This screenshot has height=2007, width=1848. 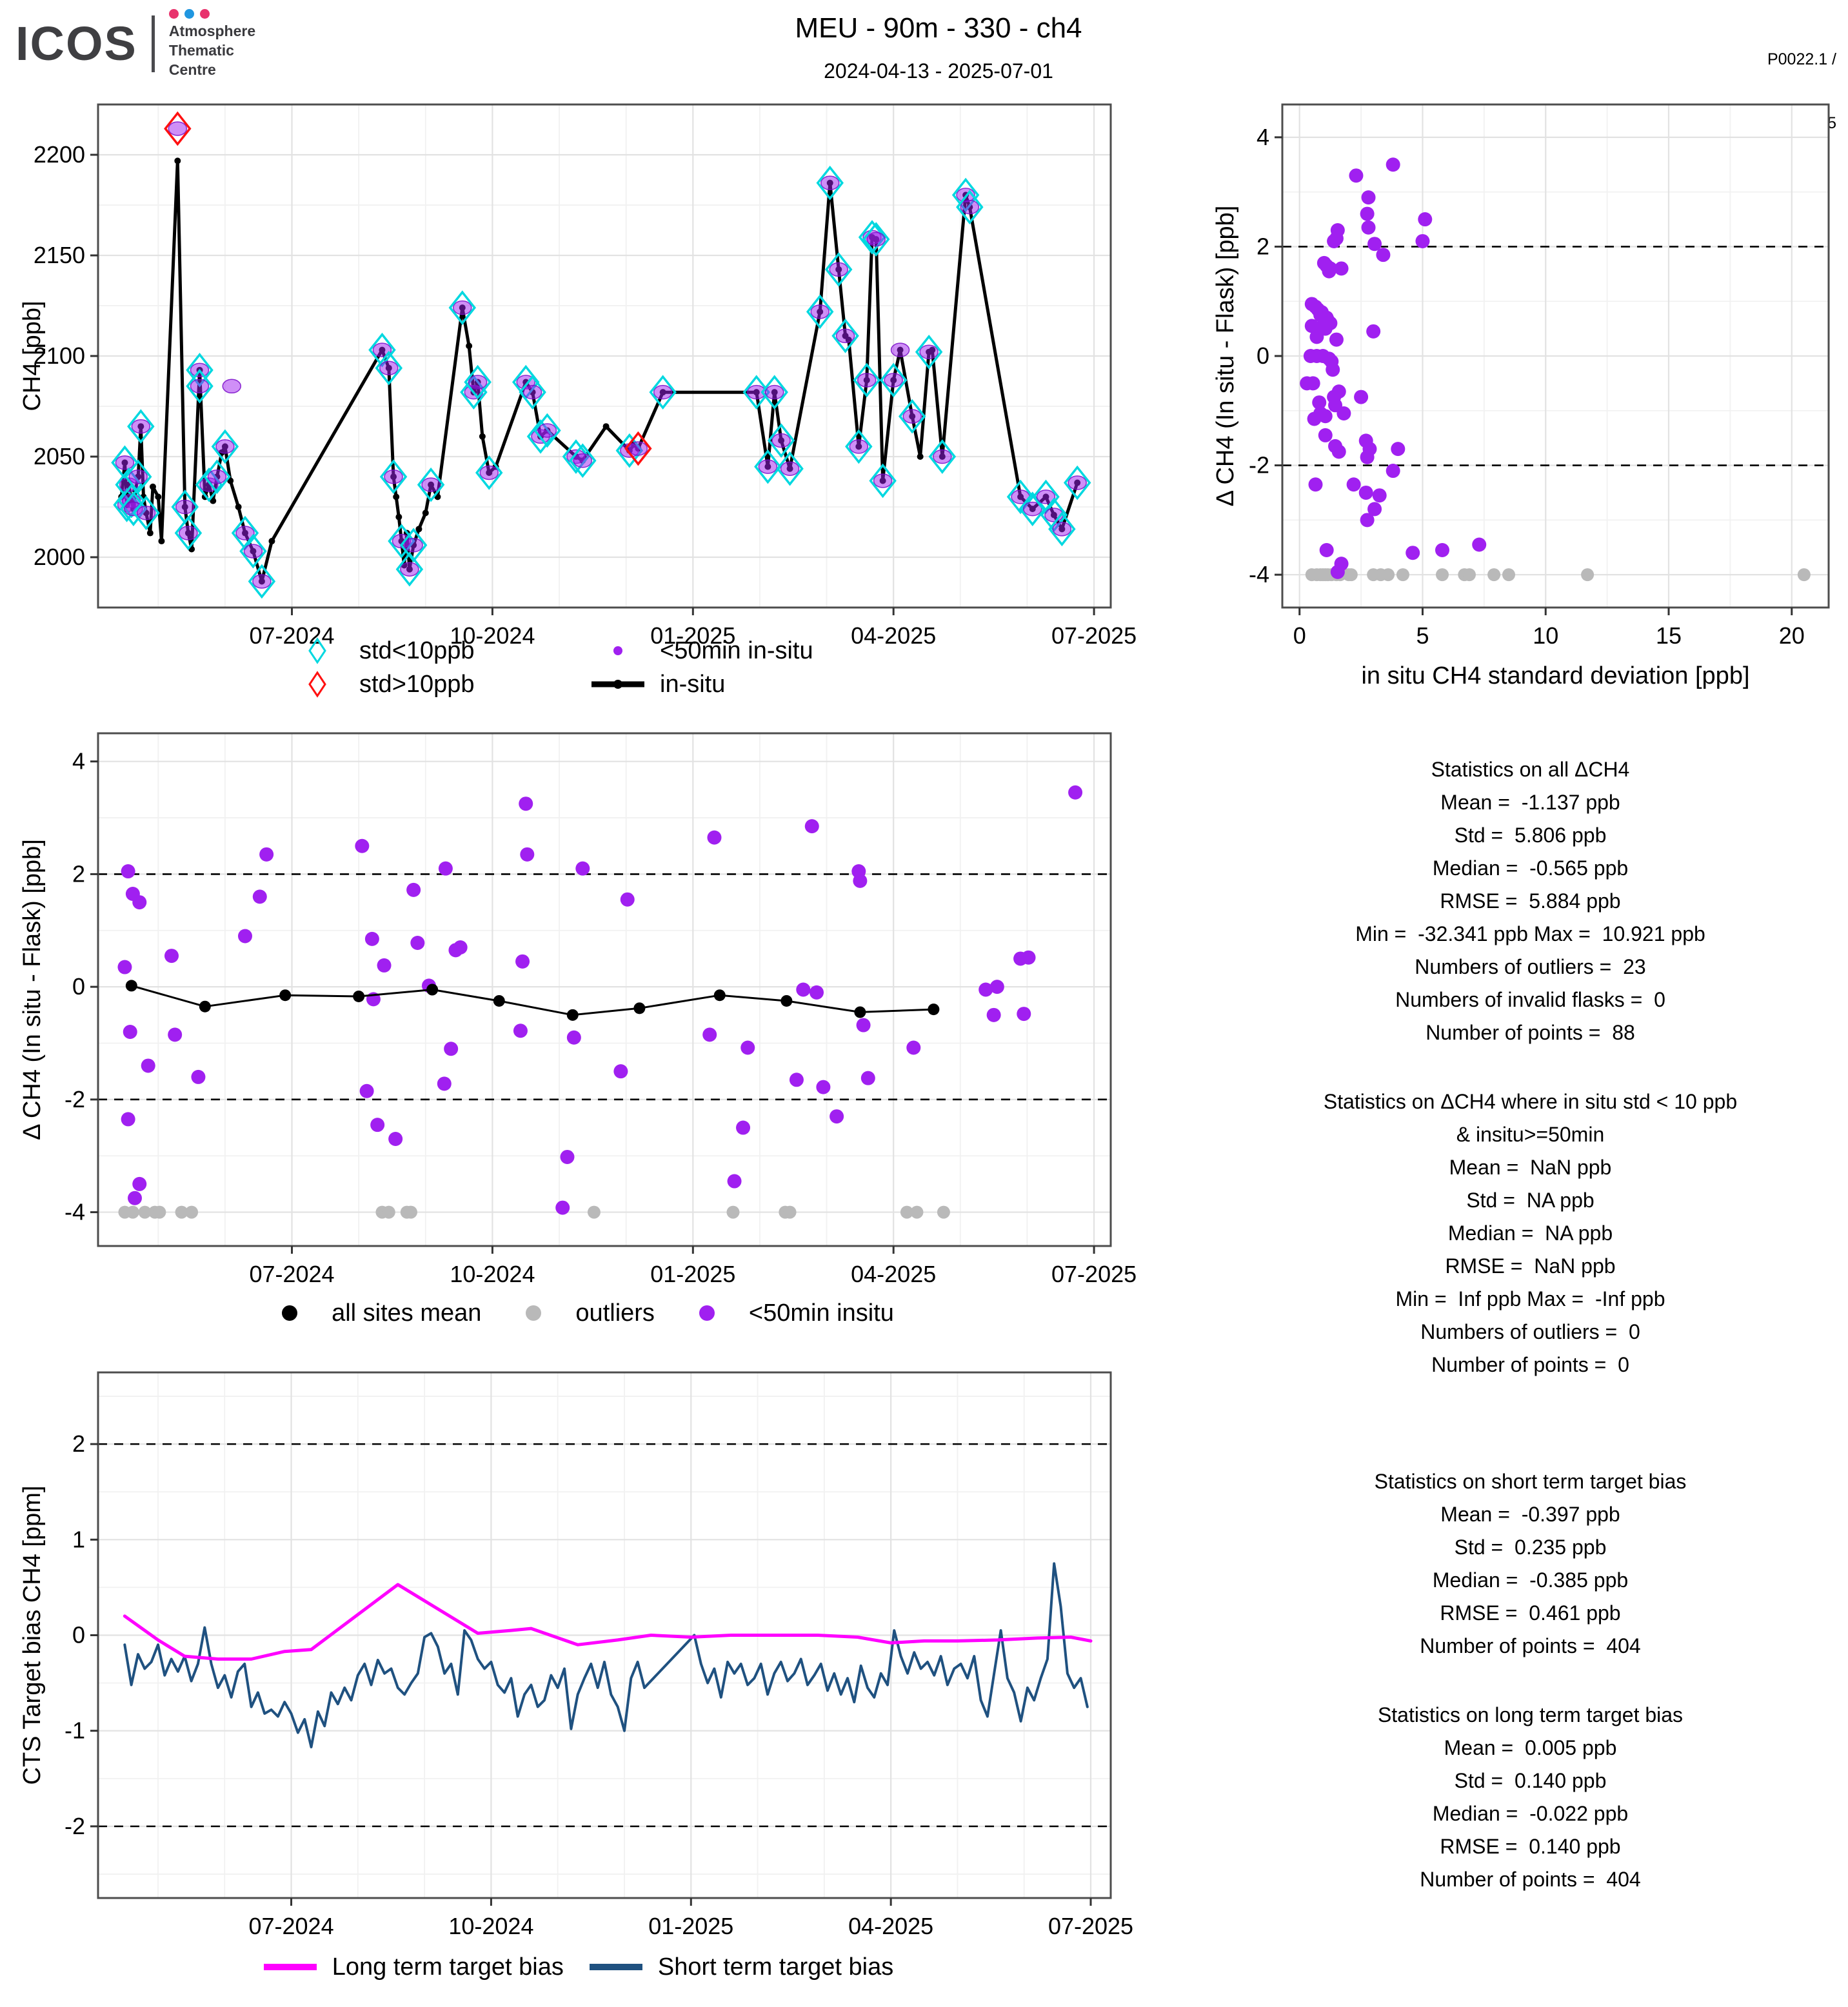 I want to click on legend-row: all sites mean outliers <50min insitu, so click(x=577, y=1313).